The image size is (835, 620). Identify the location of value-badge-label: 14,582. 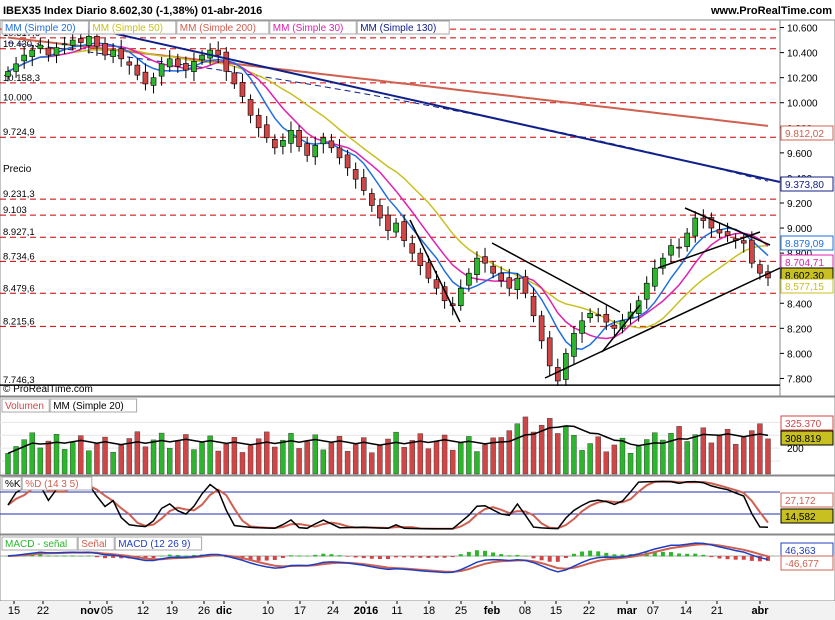
(800, 517).